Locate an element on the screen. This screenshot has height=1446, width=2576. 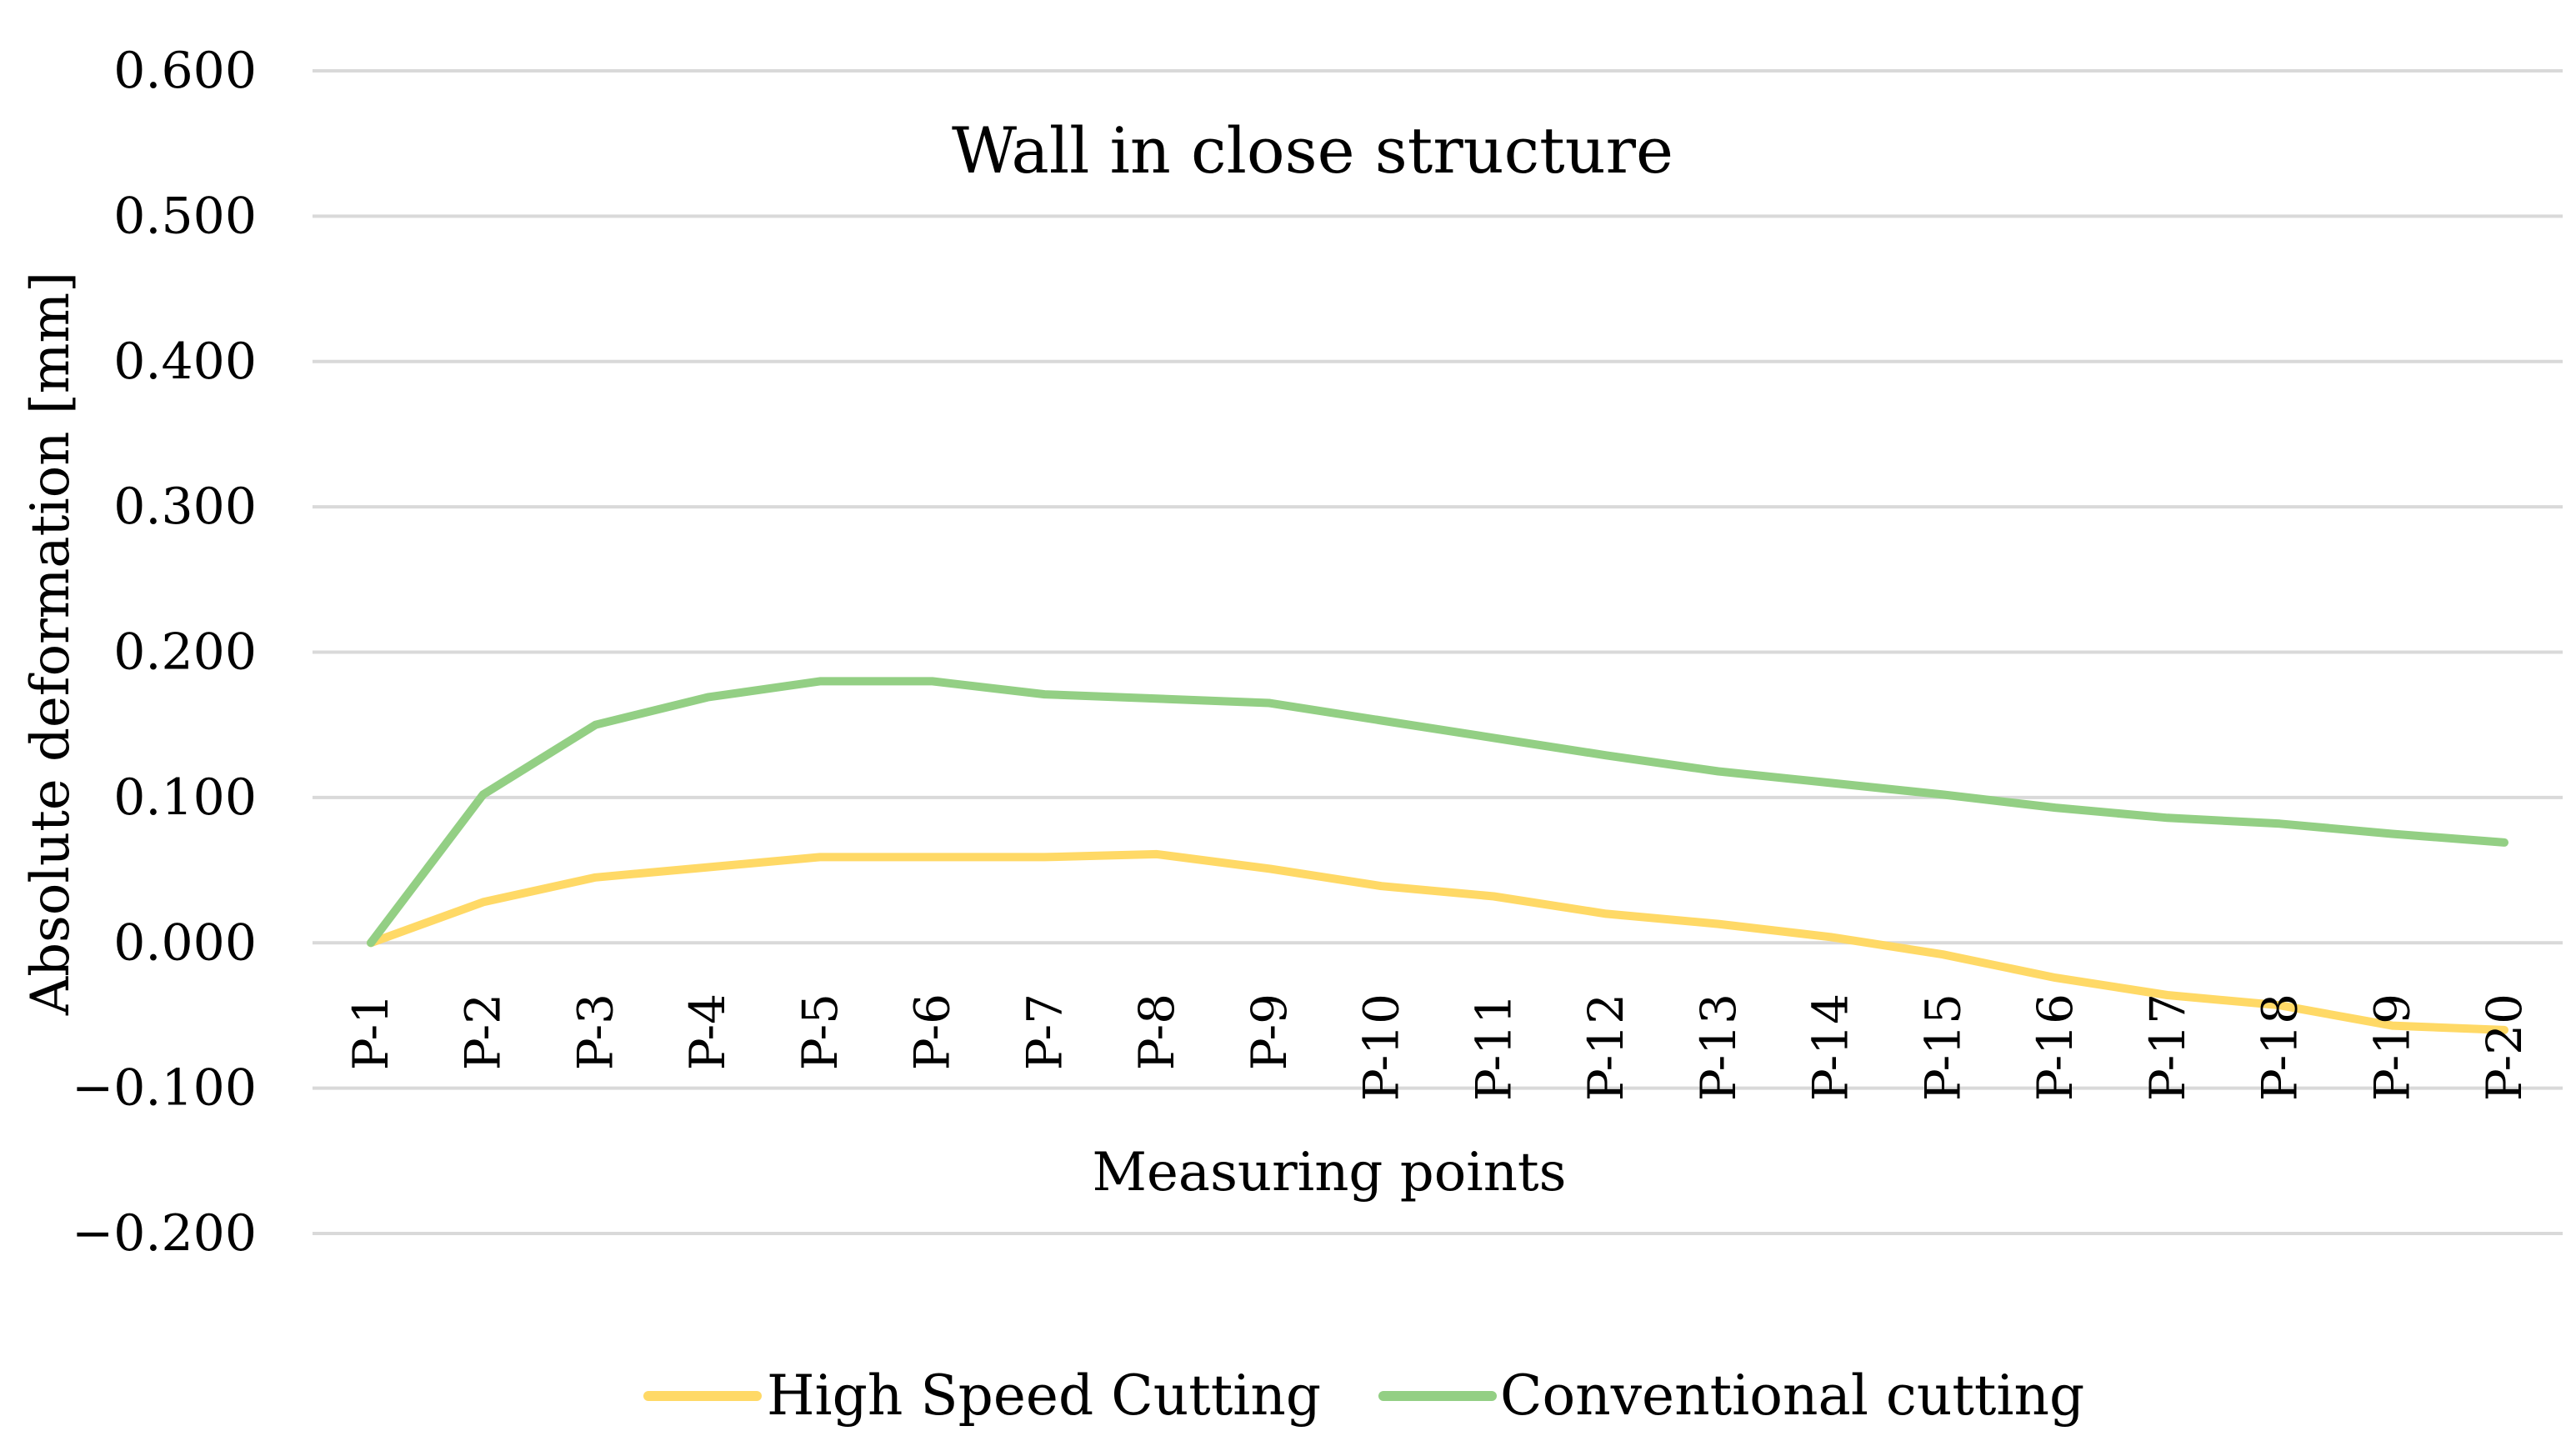
x-tick-label: P-10 is located at coordinates (1382, 1047).